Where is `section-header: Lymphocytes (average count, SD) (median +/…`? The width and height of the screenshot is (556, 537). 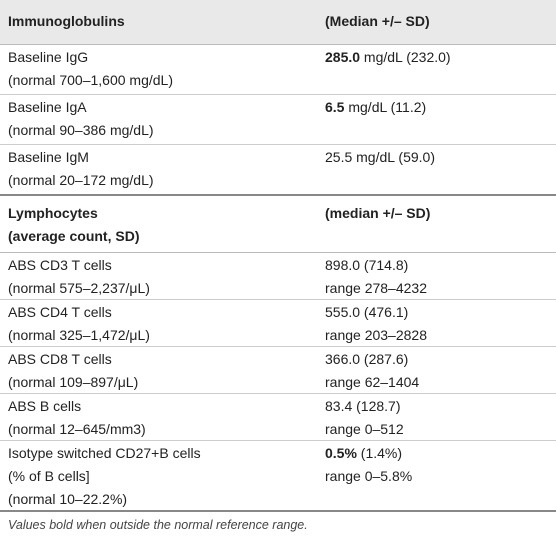 section-header: Lymphocytes (average count, SD) (median +/… is located at coordinates (278, 223).